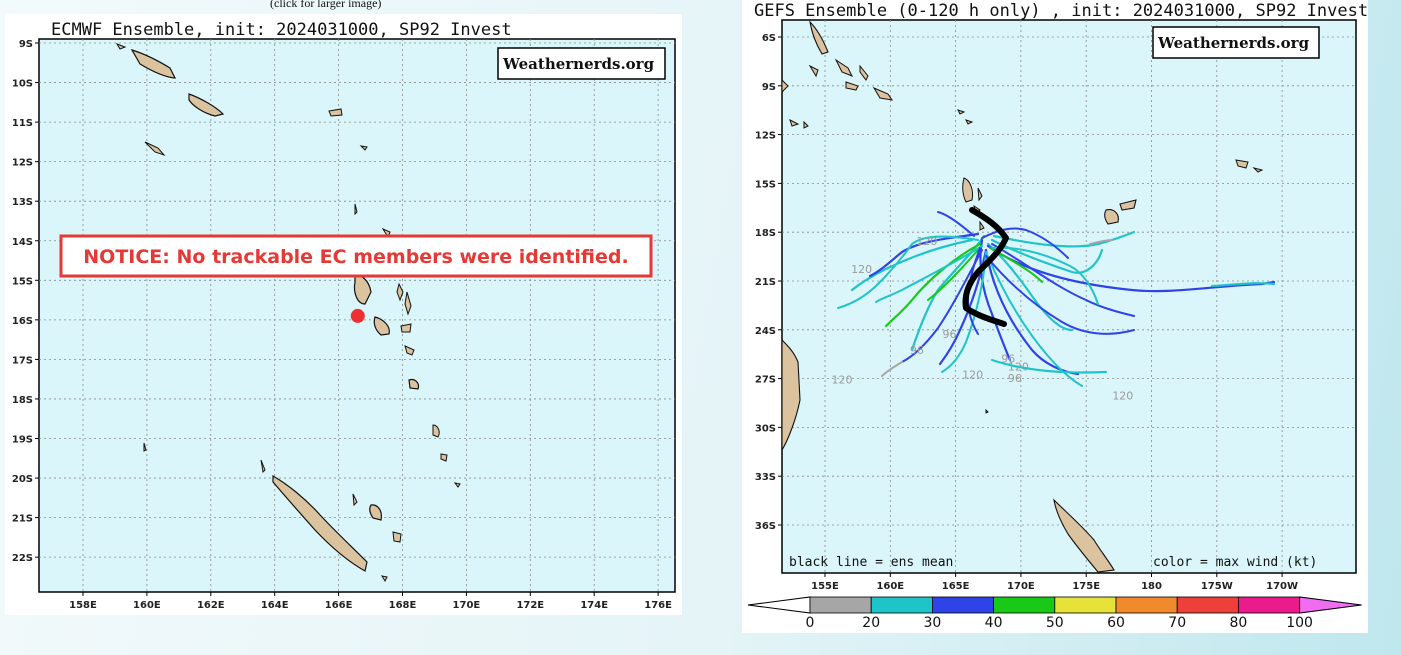  I want to click on lat-tick-label: 16S, so click(22, 321).